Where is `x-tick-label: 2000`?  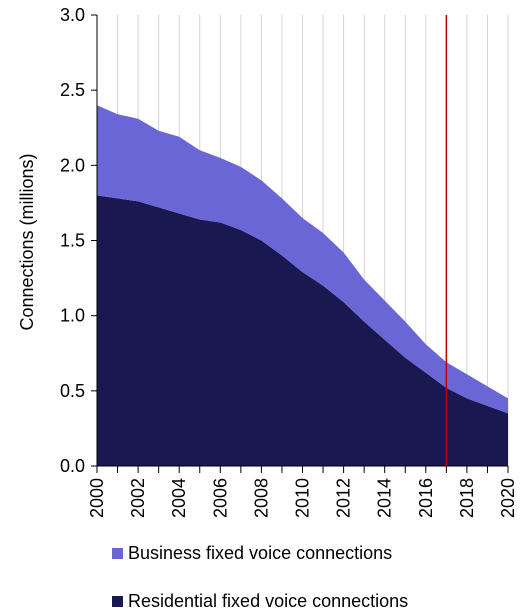 x-tick-label: 2000 is located at coordinates (97, 498).